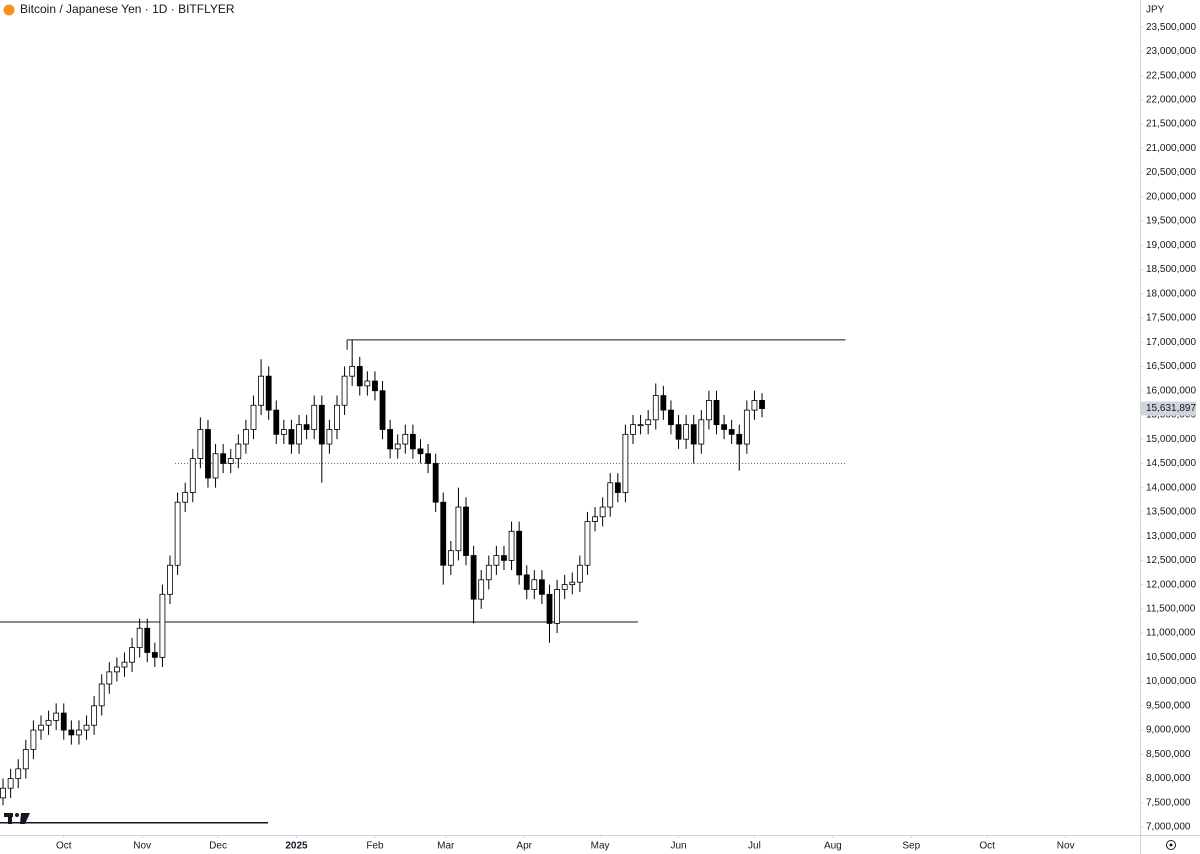 The image size is (1200, 854). What do you see at coordinates (600, 846) in the screenshot?
I see `x-tick-label: May` at bounding box center [600, 846].